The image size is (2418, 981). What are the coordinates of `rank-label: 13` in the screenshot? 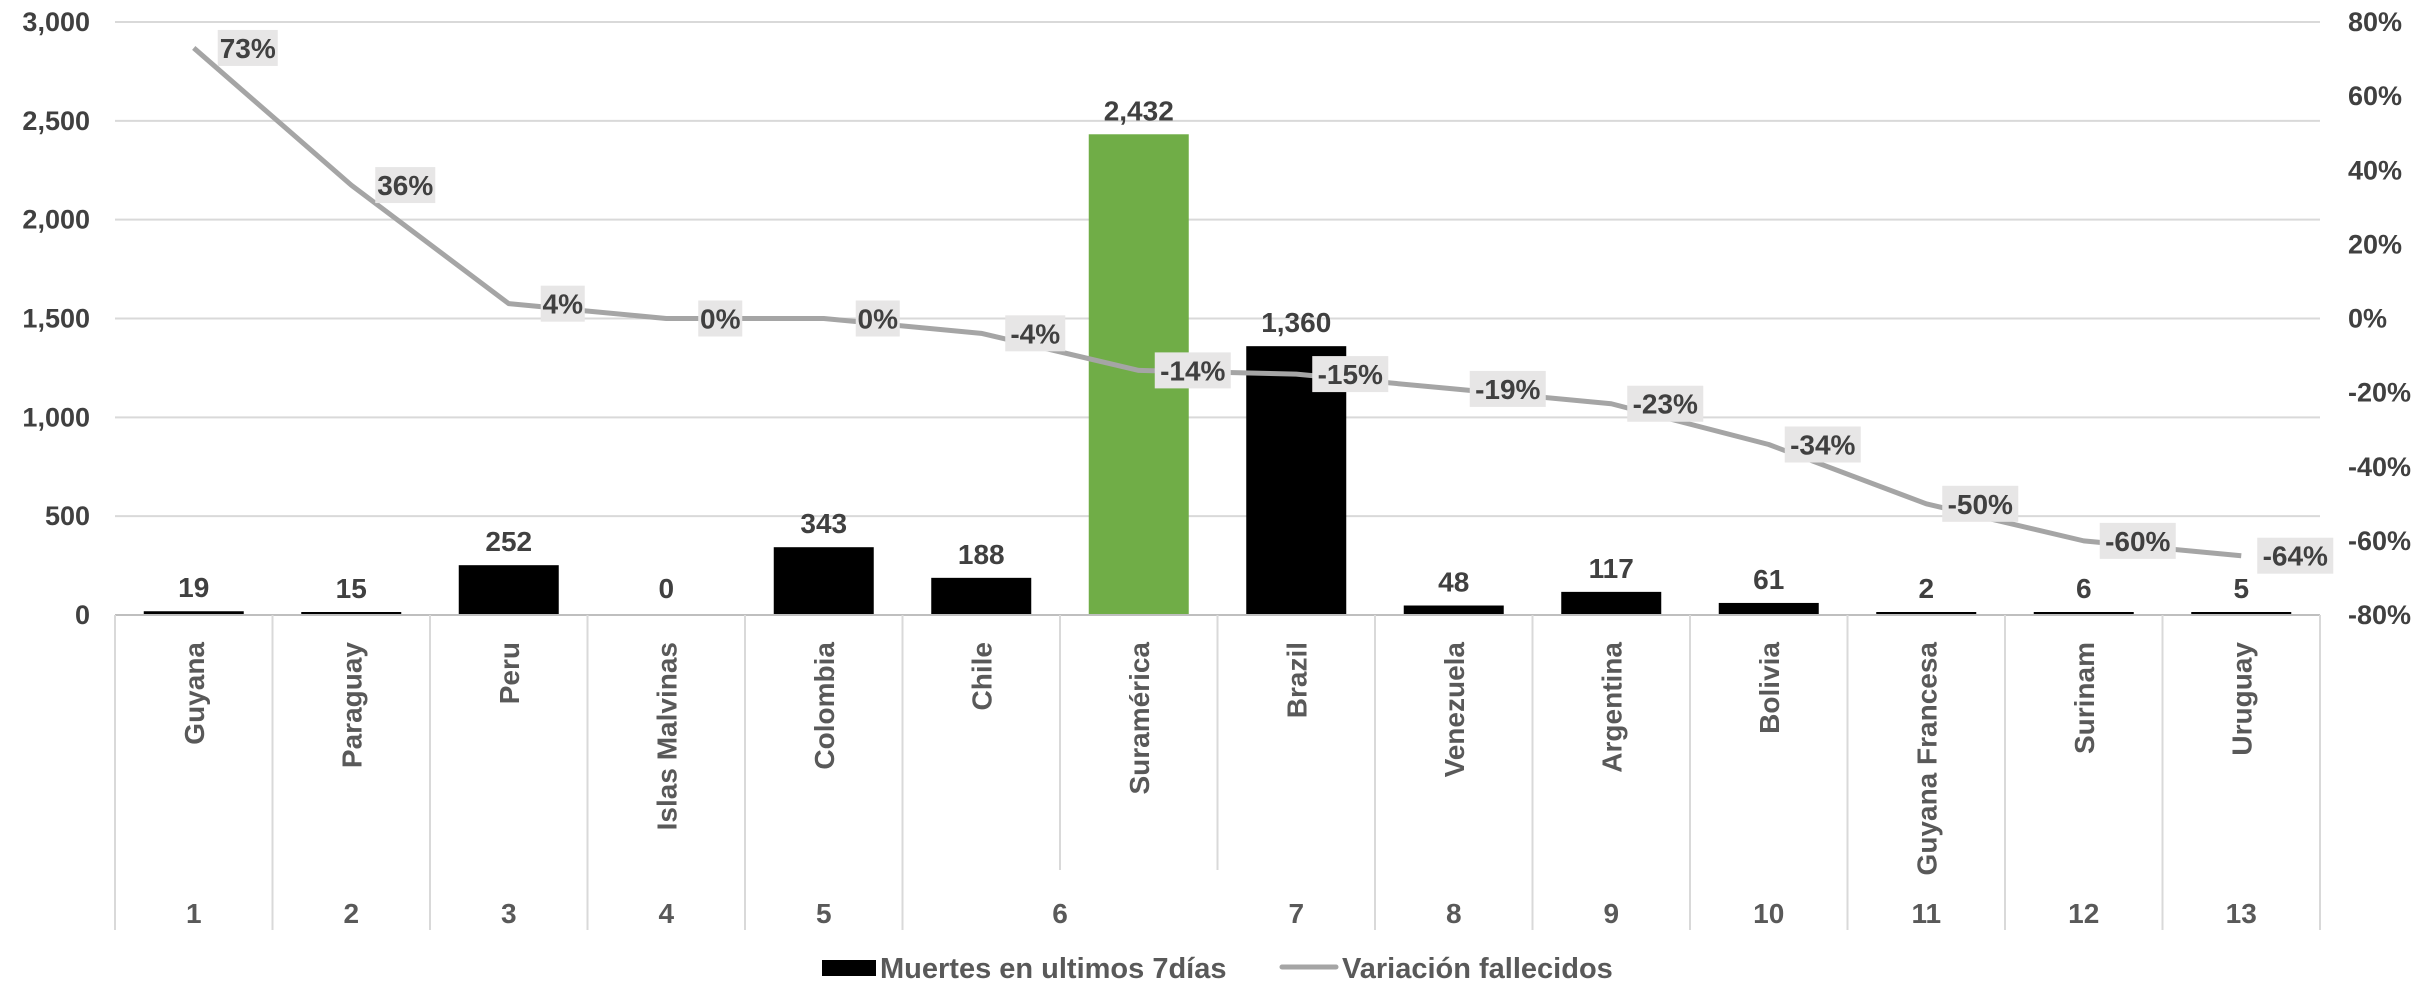 It's located at (2241, 913).